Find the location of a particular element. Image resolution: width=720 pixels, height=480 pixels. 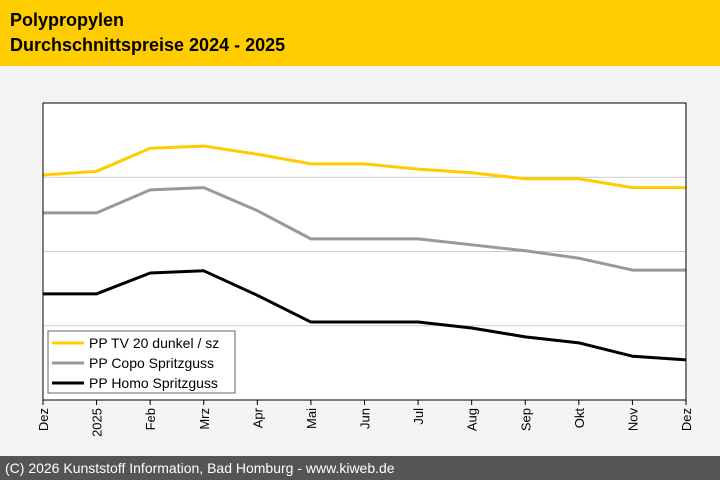

x-tick-label: Mai is located at coordinates (311, 418).